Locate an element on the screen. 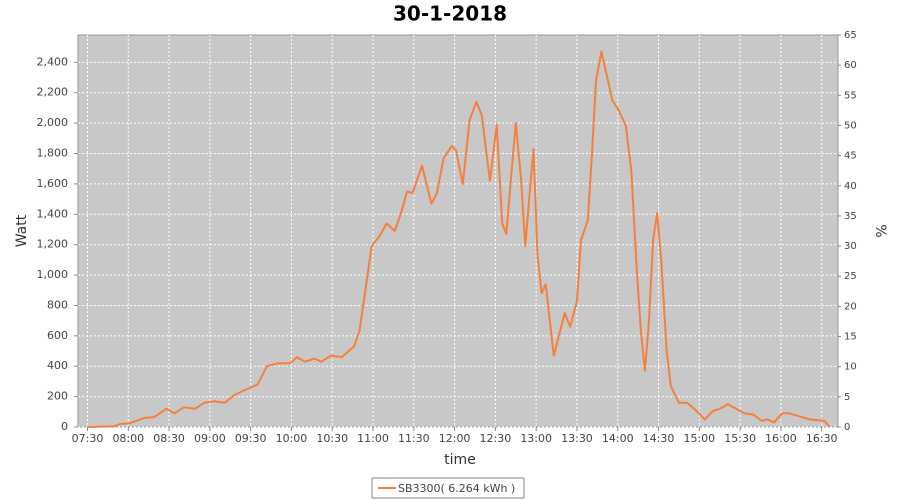  y2-tick-label: 20 is located at coordinates (850, 306).